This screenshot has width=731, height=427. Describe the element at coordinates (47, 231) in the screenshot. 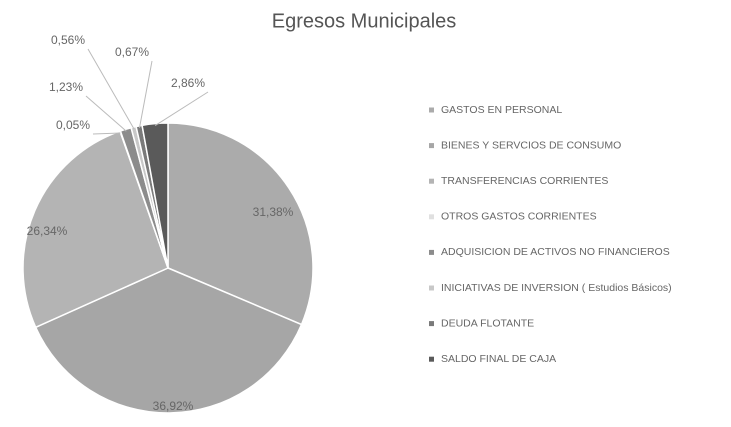

I see `data-label: 26,34%` at that location.